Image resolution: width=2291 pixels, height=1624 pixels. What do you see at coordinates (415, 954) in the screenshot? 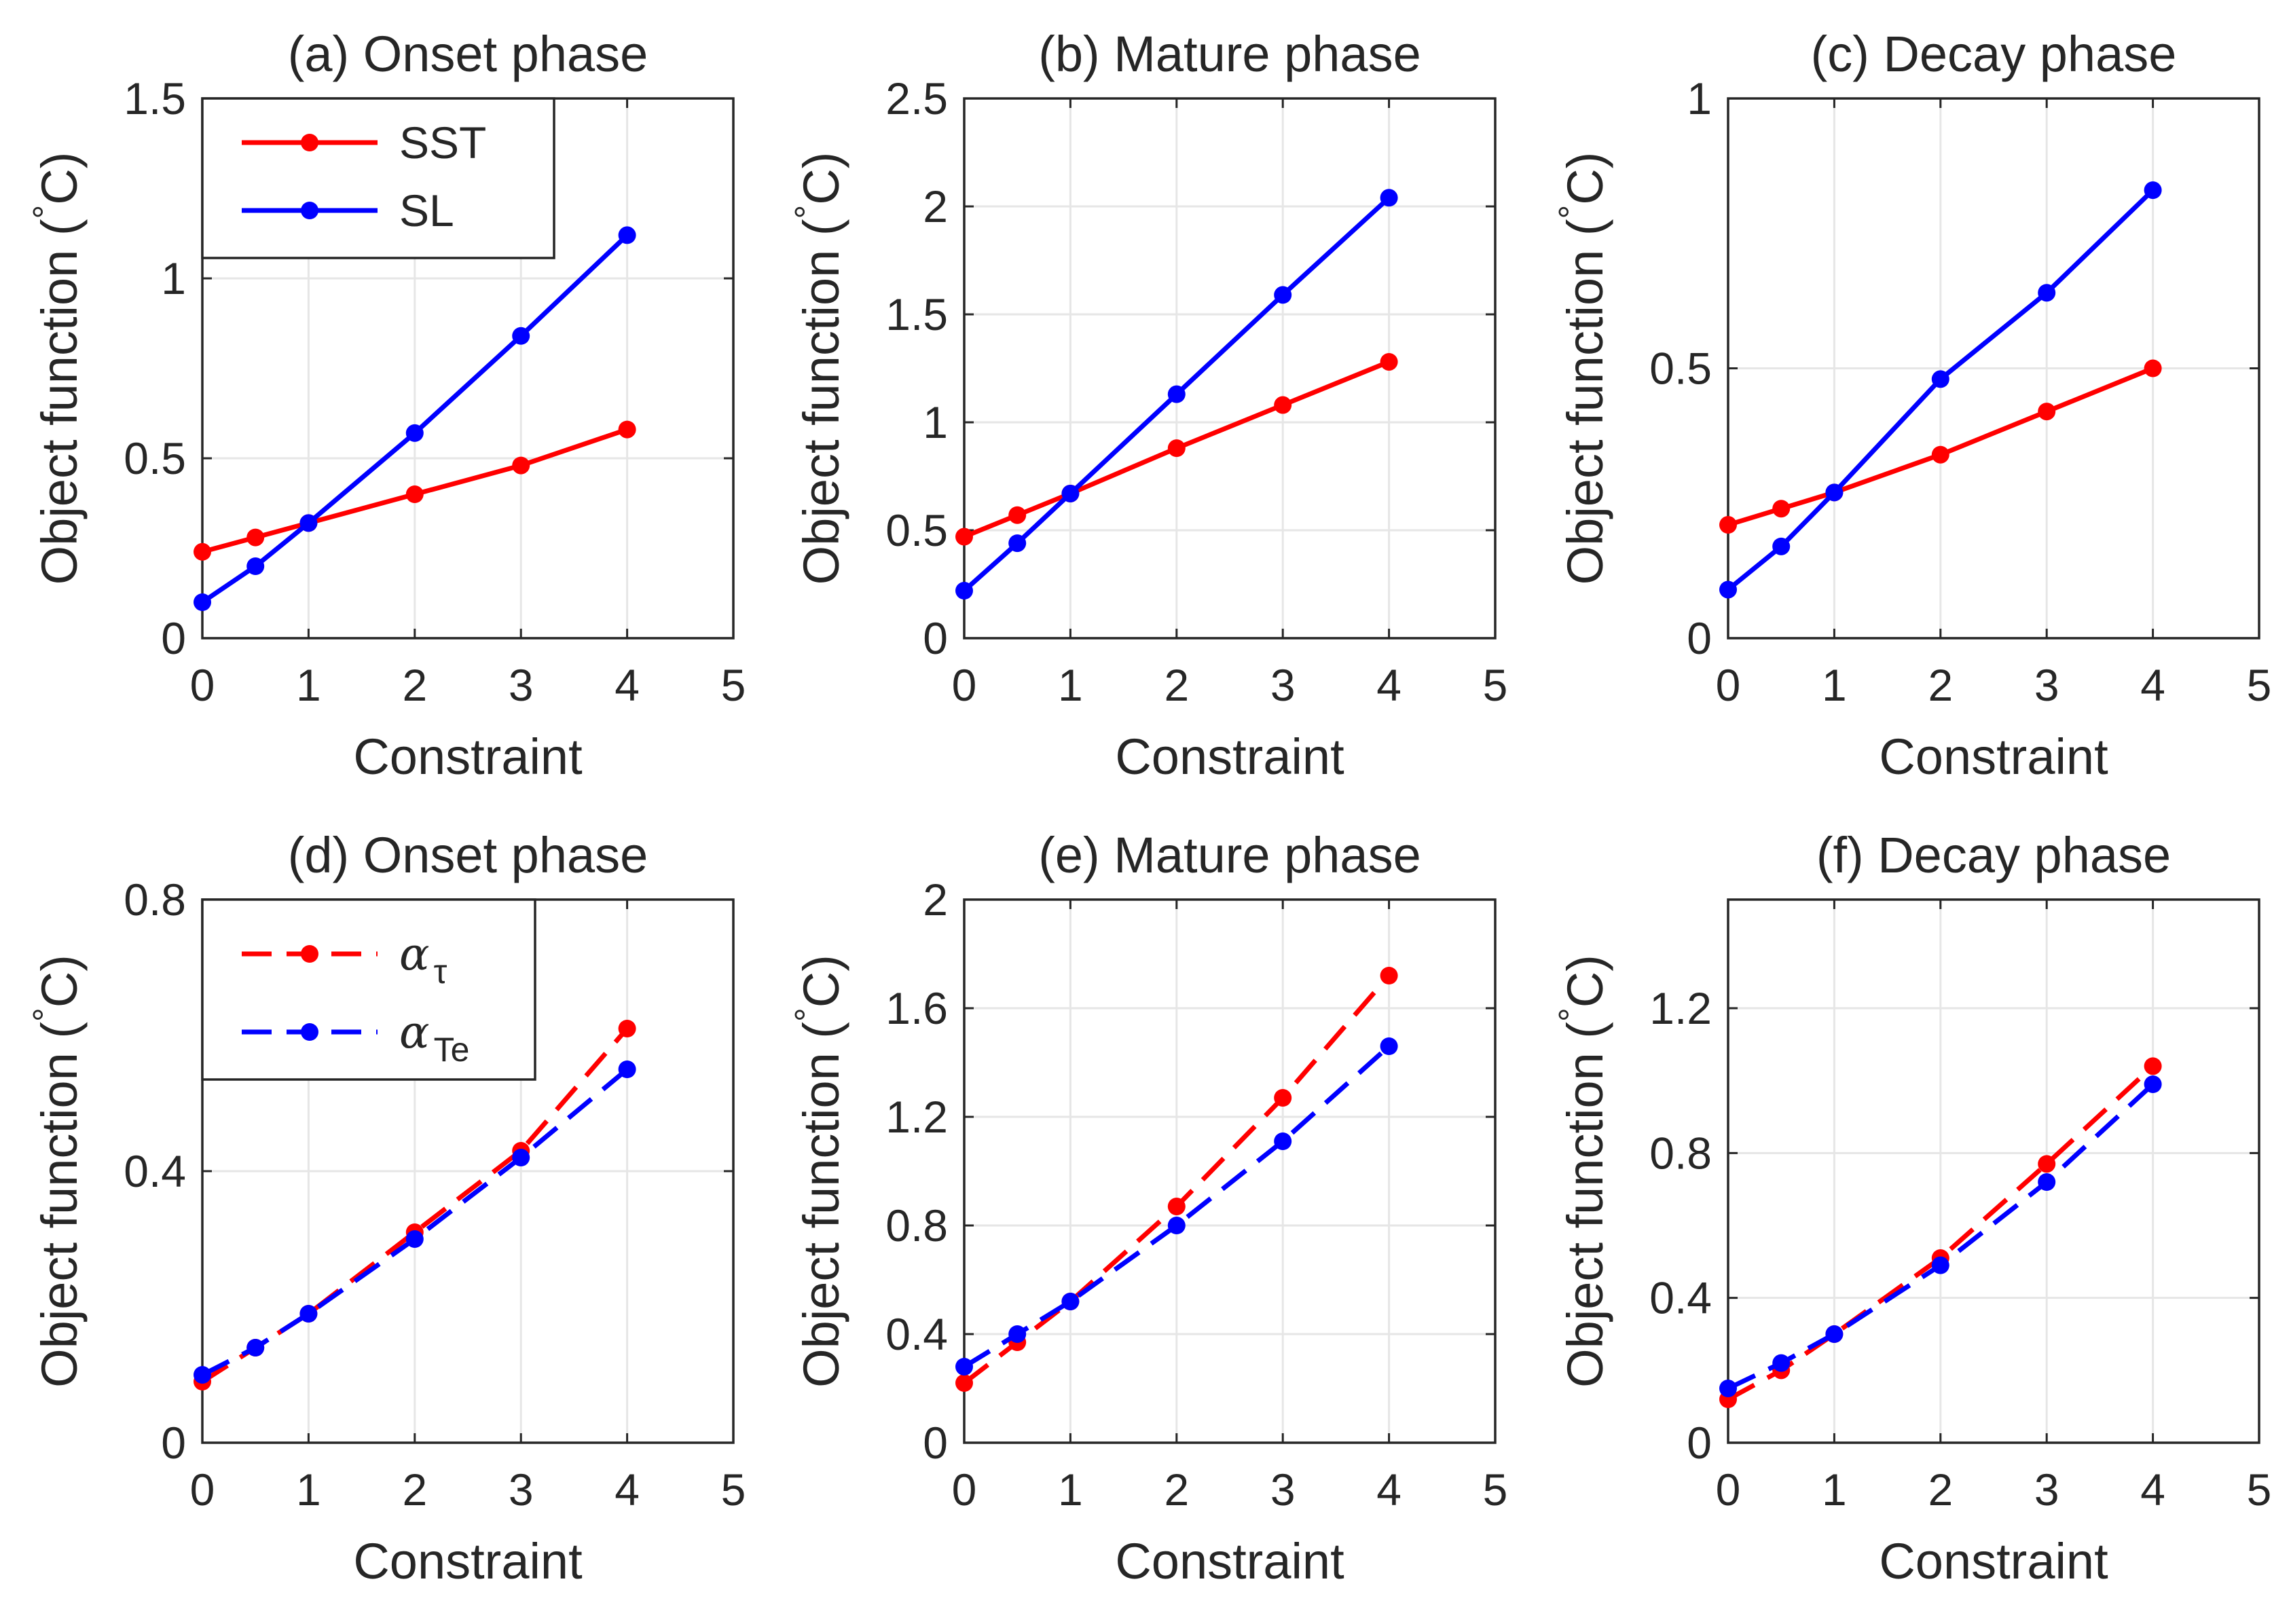
I see `legend-symbol: α` at bounding box center [415, 954].